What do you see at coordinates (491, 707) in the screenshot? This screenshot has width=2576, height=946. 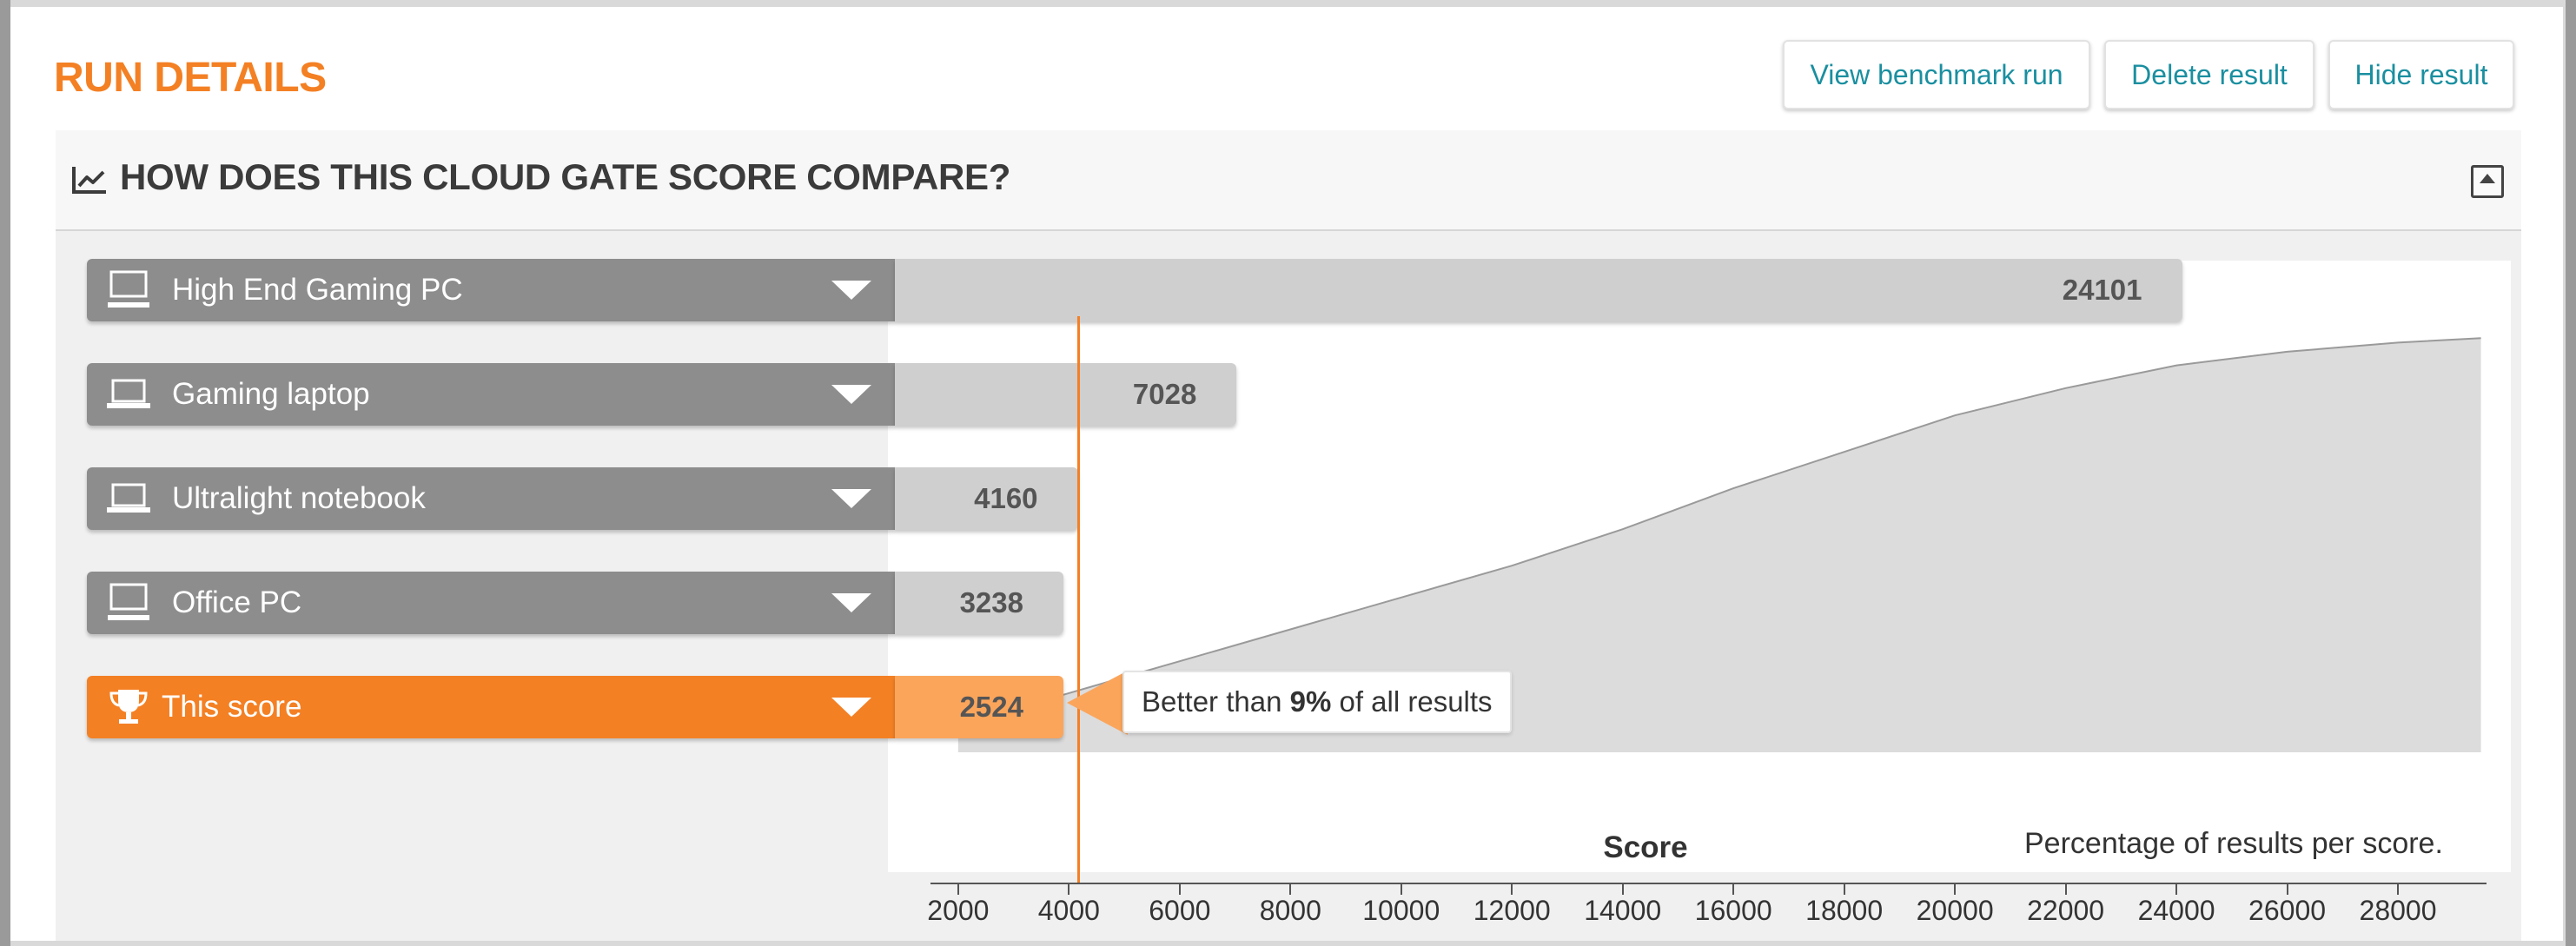 I see `bar-label: This score` at bounding box center [491, 707].